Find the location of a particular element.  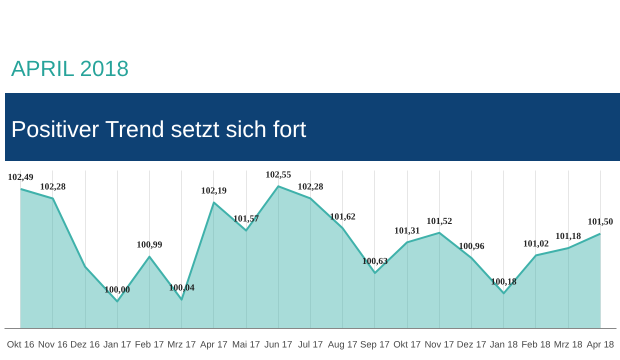

x-tick-label: Feb 17 is located at coordinates (149, 345).